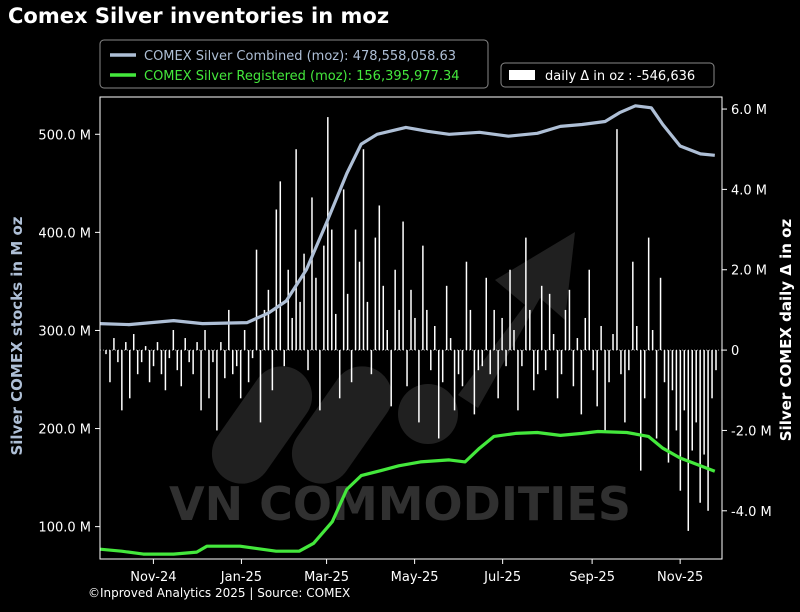  I want to click on x-tick-label: Nov-25, so click(680, 577).